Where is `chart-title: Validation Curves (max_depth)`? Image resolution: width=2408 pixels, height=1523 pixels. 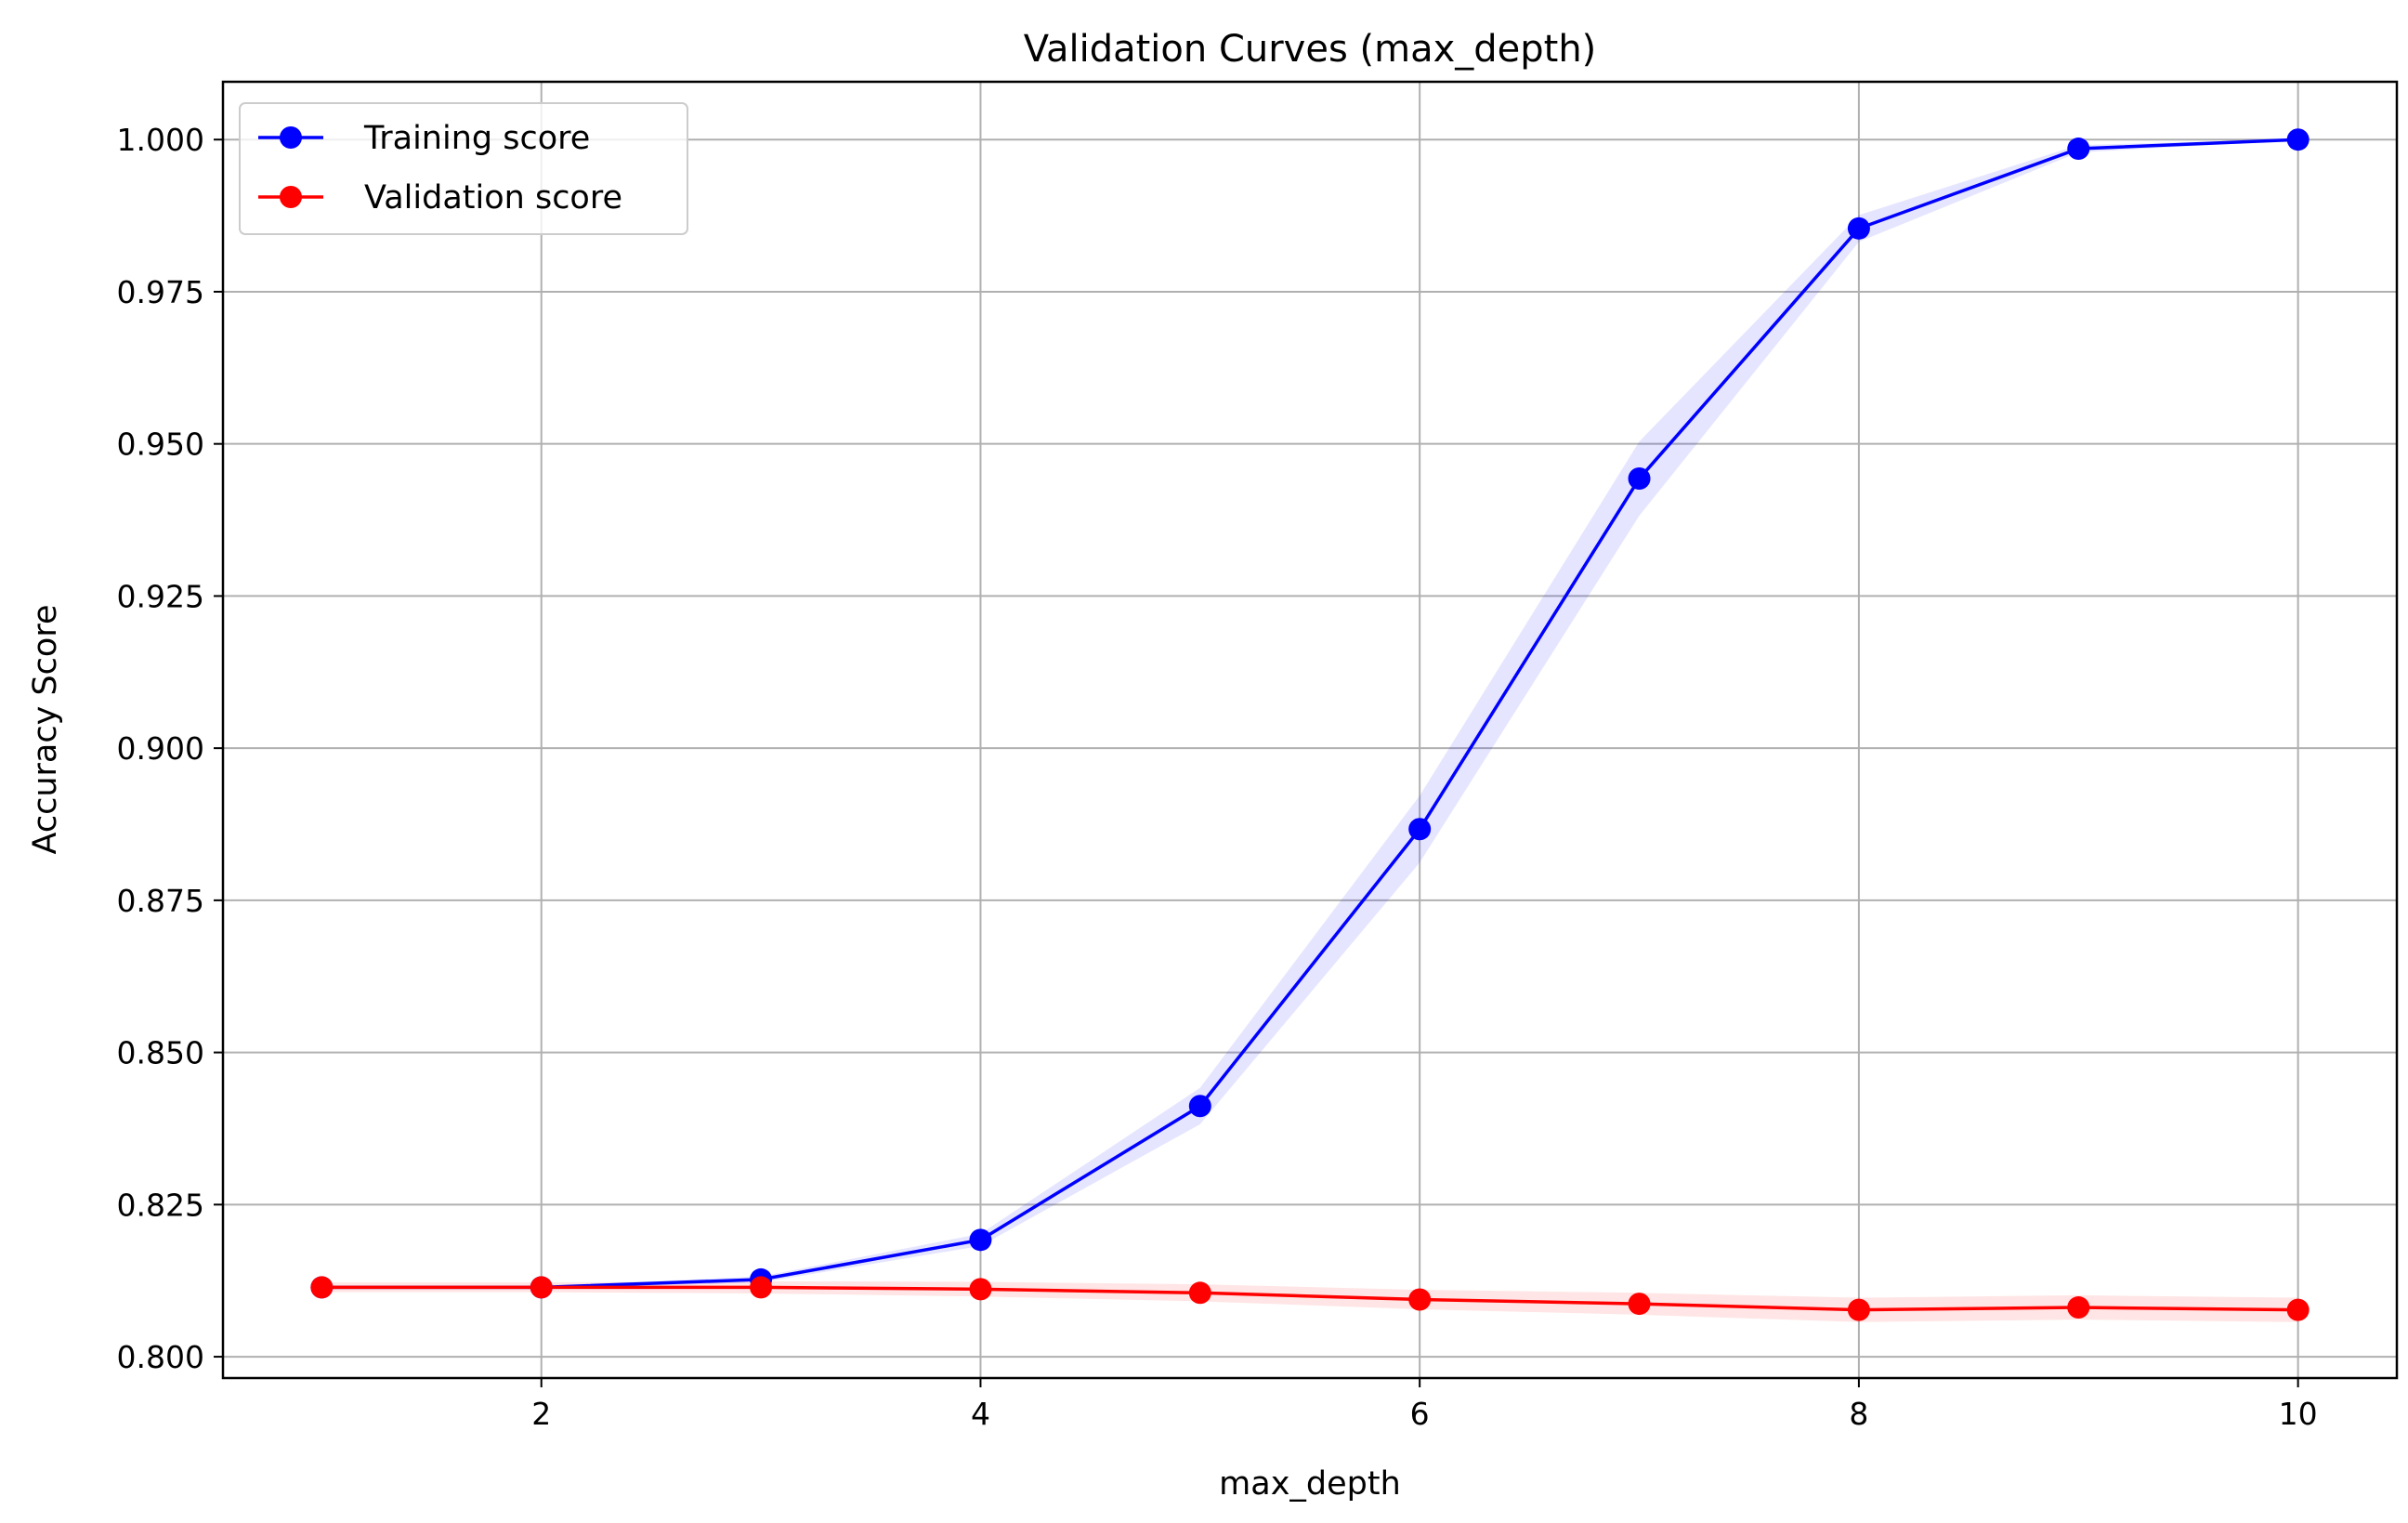
chart-title: Validation Curves (max_depth) is located at coordinates (1310, 50).